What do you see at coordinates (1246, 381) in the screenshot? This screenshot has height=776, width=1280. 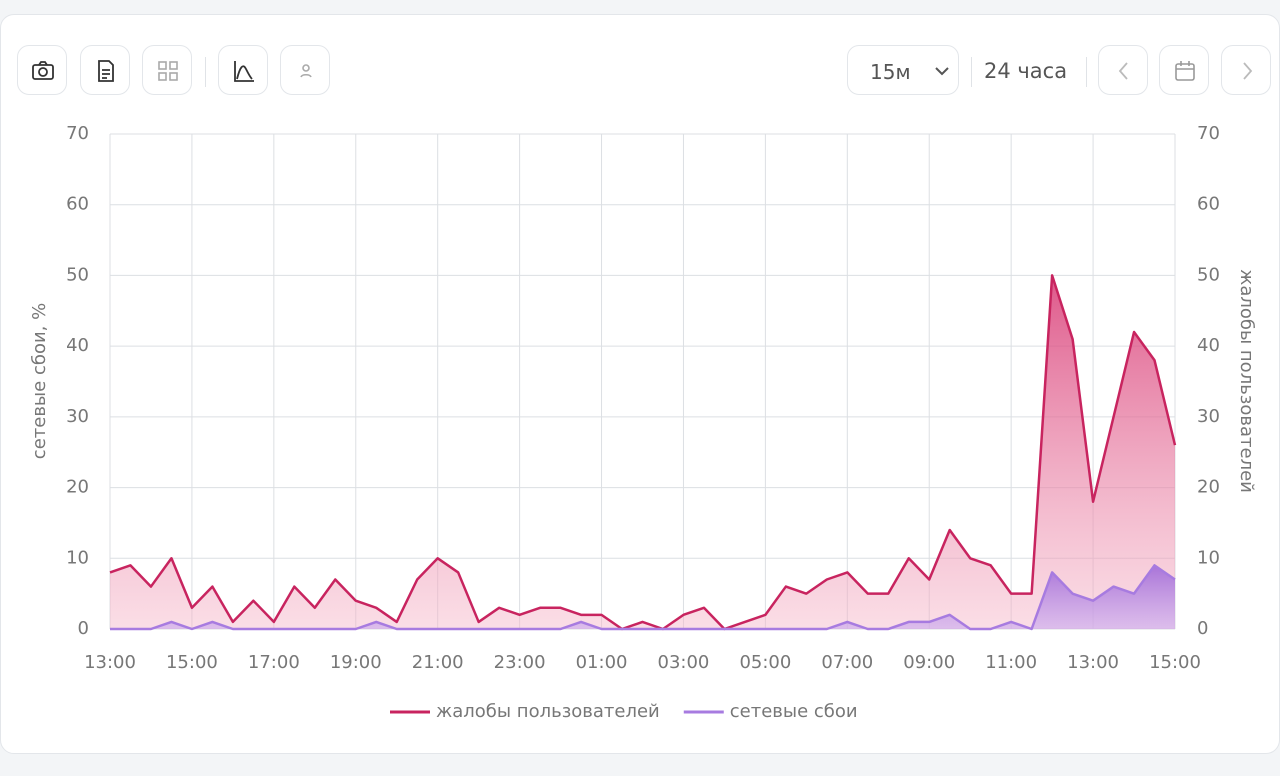 I see `y2-axis-title: жалобы пользователей` at bounding box center [1246, 381].